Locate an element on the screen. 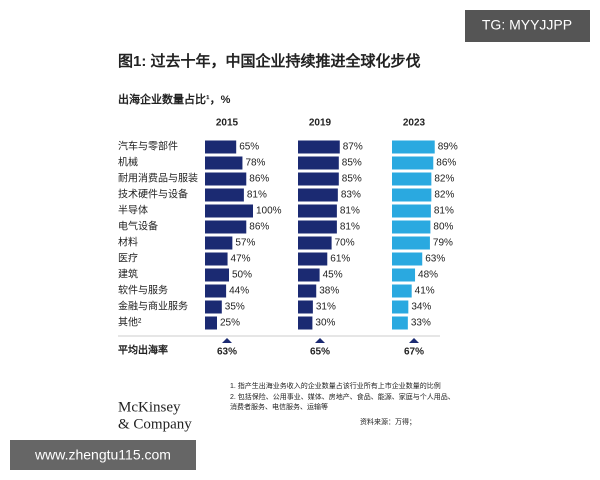 Image resolution: width=600 pixels, height=480 pixels. logo: McKinsey is located at coordinates (149, 407).